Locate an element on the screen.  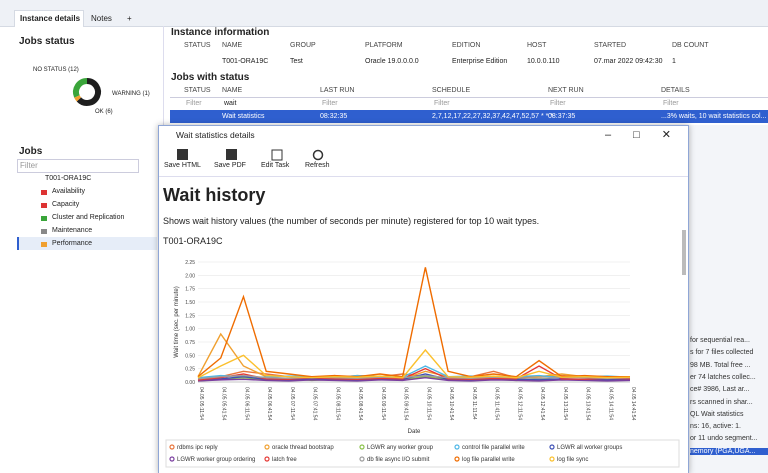
toolbar-button: Save PDF is located at coordinates (230, 165).